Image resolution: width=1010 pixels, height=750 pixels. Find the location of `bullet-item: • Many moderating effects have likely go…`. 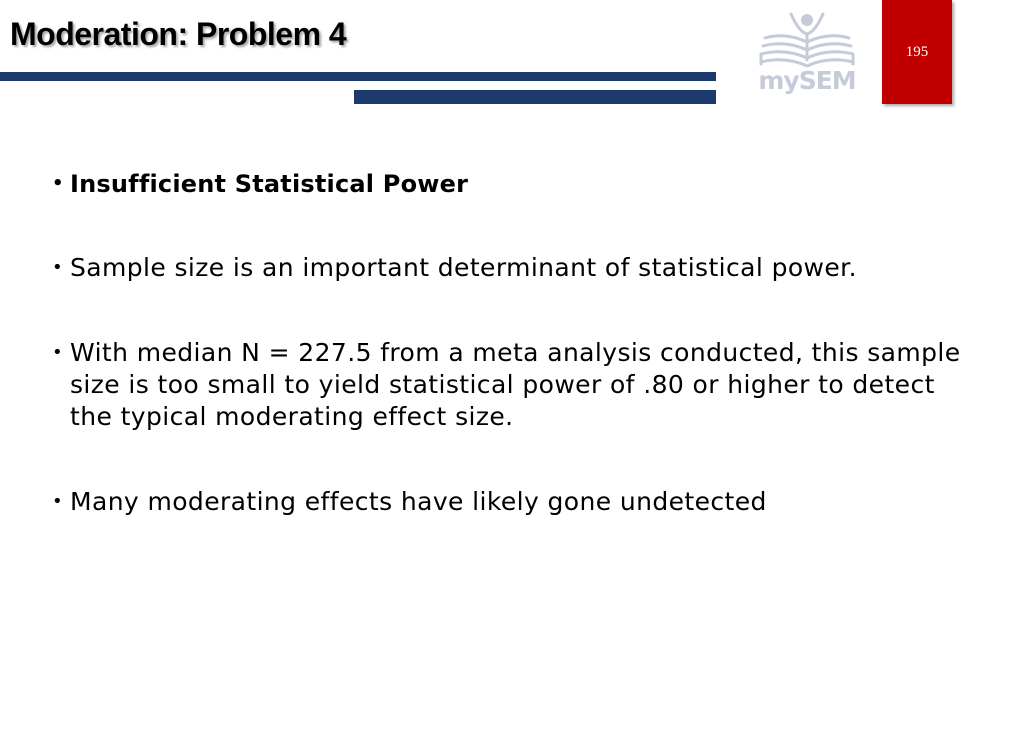

bullet-item: • Many moderating effects have likely go… is located at coordinates (517, 502).